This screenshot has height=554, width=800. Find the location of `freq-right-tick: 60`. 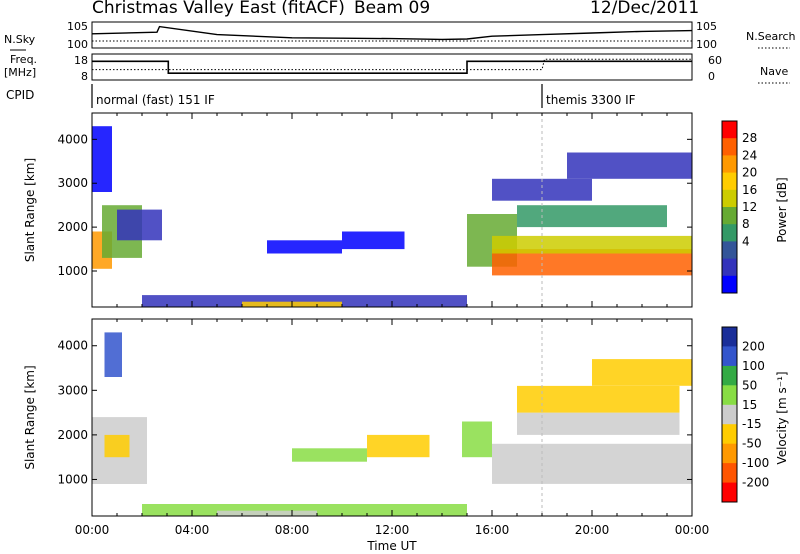

freq-right-tick: 60 is located at coordinates (715, 60).